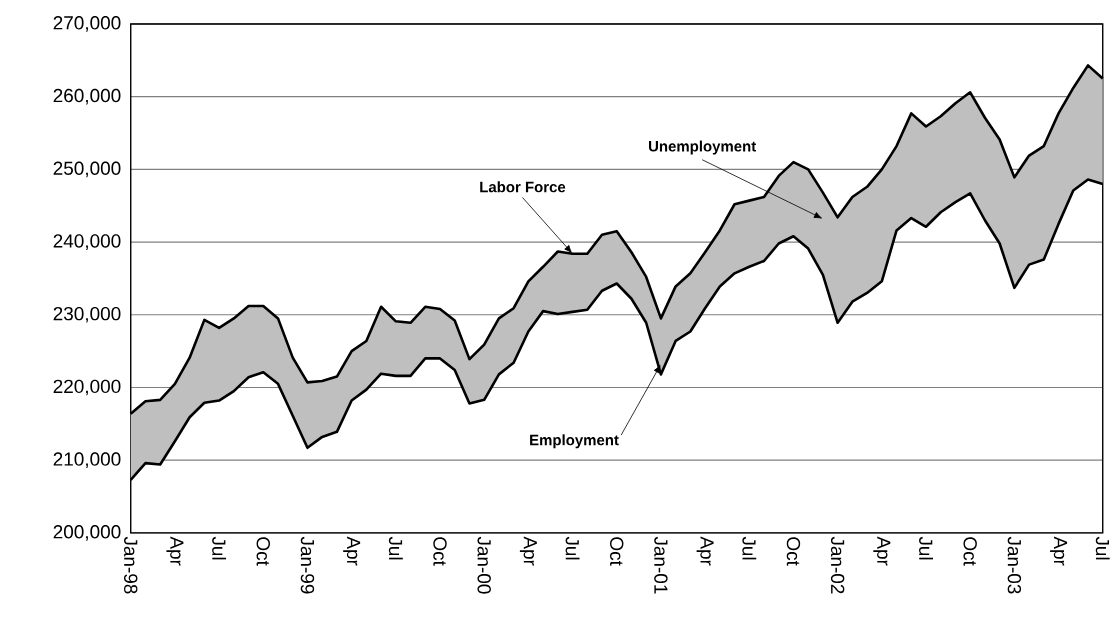  What do you see at coordinates (87, 96) in the screenshot?
I see `y-tick-label: 260,000` at bounding box center [87, 96].